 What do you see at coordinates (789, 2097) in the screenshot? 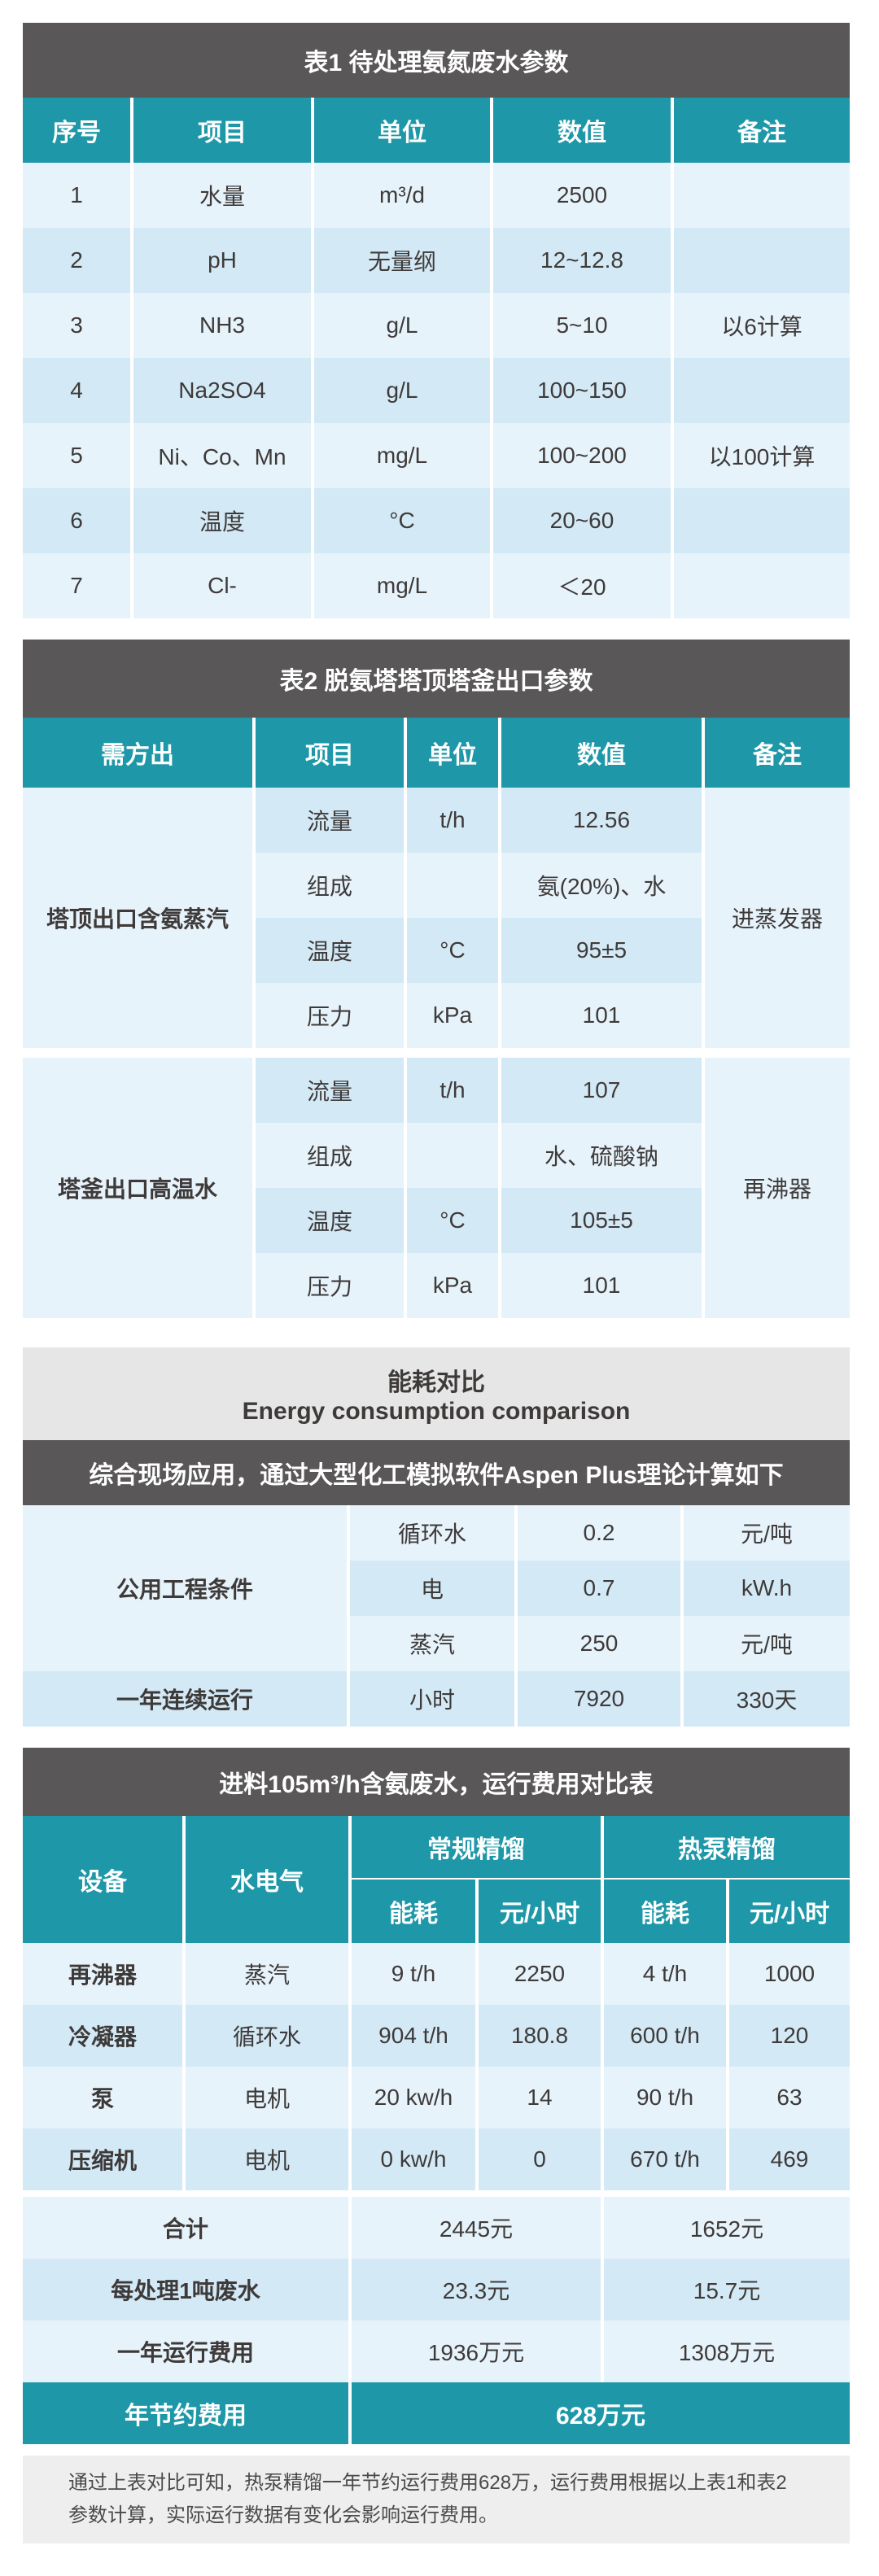
I see `table-cell: 63` at bounding box center [789, 2097].